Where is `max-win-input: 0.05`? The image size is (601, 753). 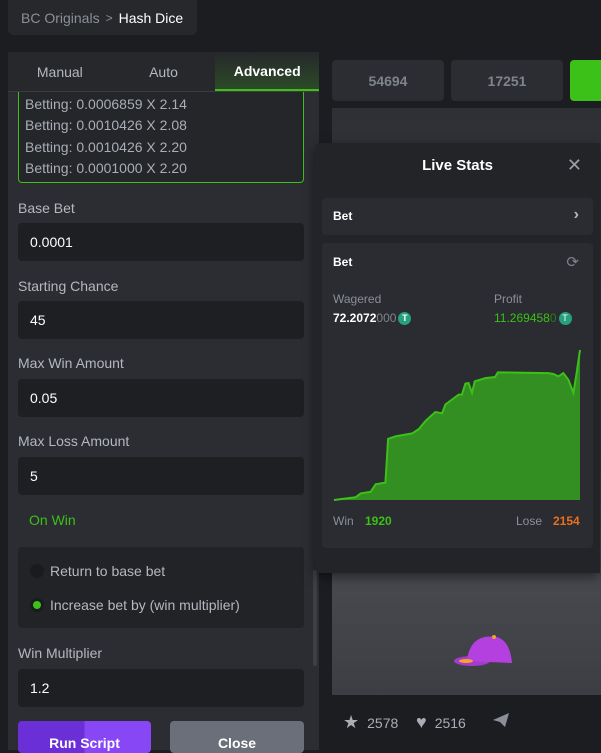 max-win-input: 0.05 is located at coordinates (161, 398).